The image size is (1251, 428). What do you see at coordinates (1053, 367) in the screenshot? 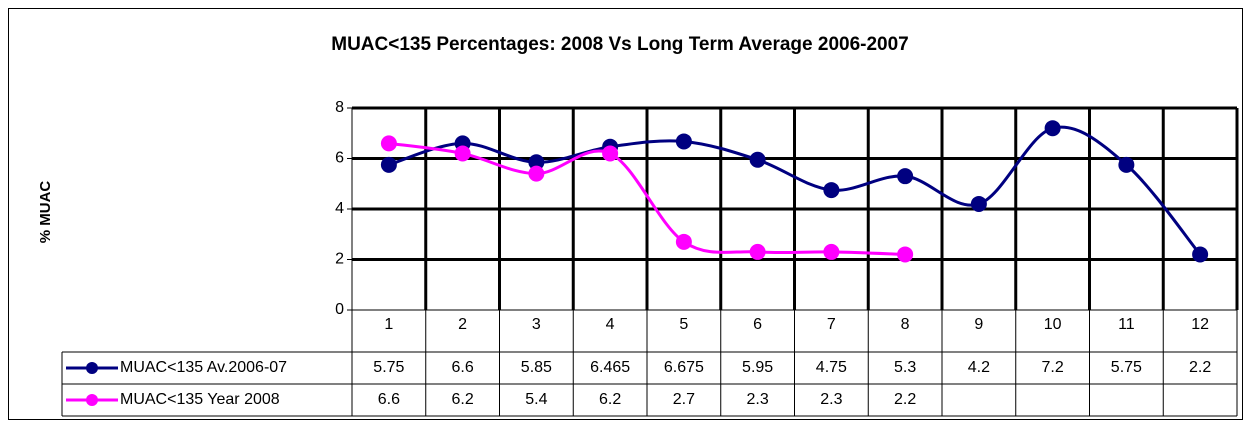
I see `table-value: 7.2` at bounding box center [1053, 367].